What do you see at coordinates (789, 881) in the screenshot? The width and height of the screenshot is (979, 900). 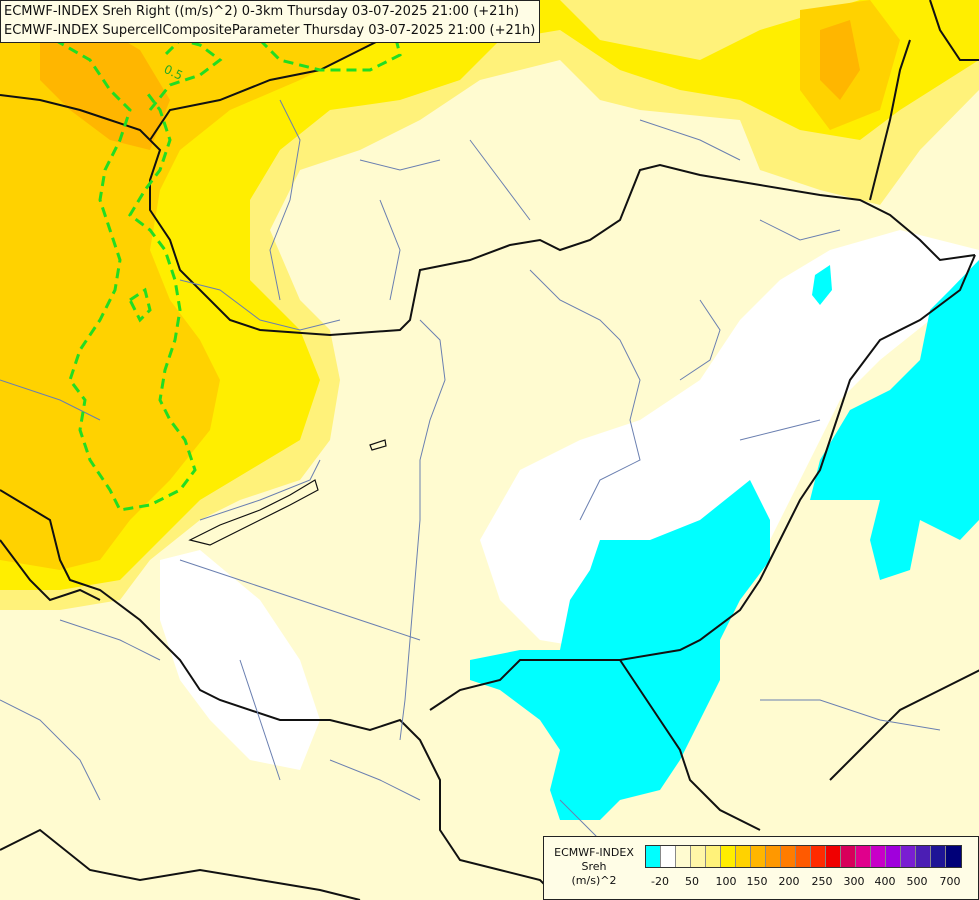 I see `legend-tick-label: 200` at bounding box center [789, 881].